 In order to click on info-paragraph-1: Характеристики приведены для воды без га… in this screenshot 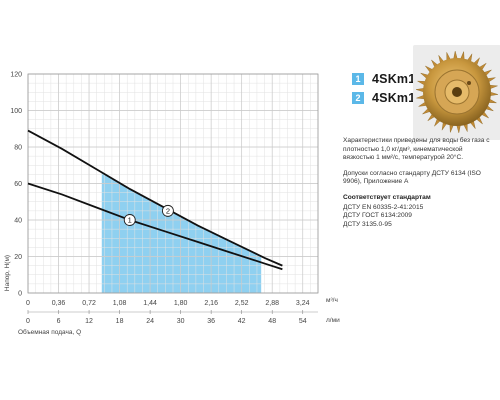, I will do `click(416, 149)`.